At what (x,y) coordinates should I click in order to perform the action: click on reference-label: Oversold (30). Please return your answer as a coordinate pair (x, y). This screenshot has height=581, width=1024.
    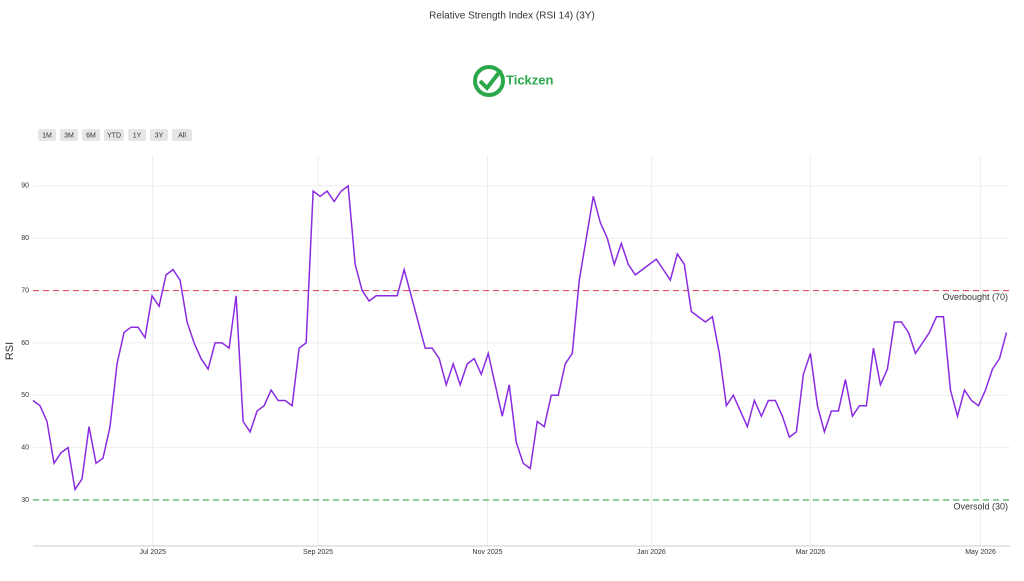
    Looking at the image, I should click on (980, 506).